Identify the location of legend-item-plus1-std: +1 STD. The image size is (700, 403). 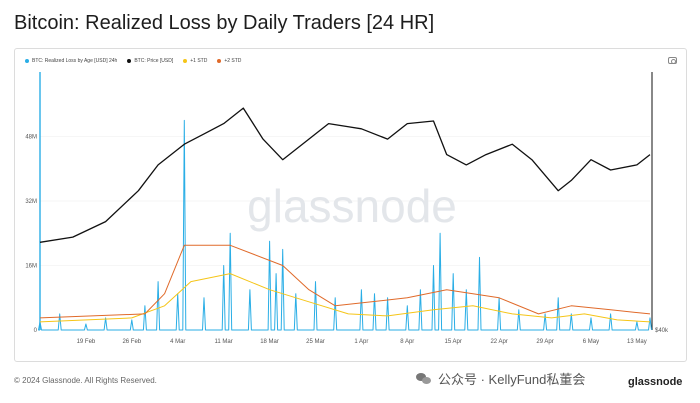
(195, 61).